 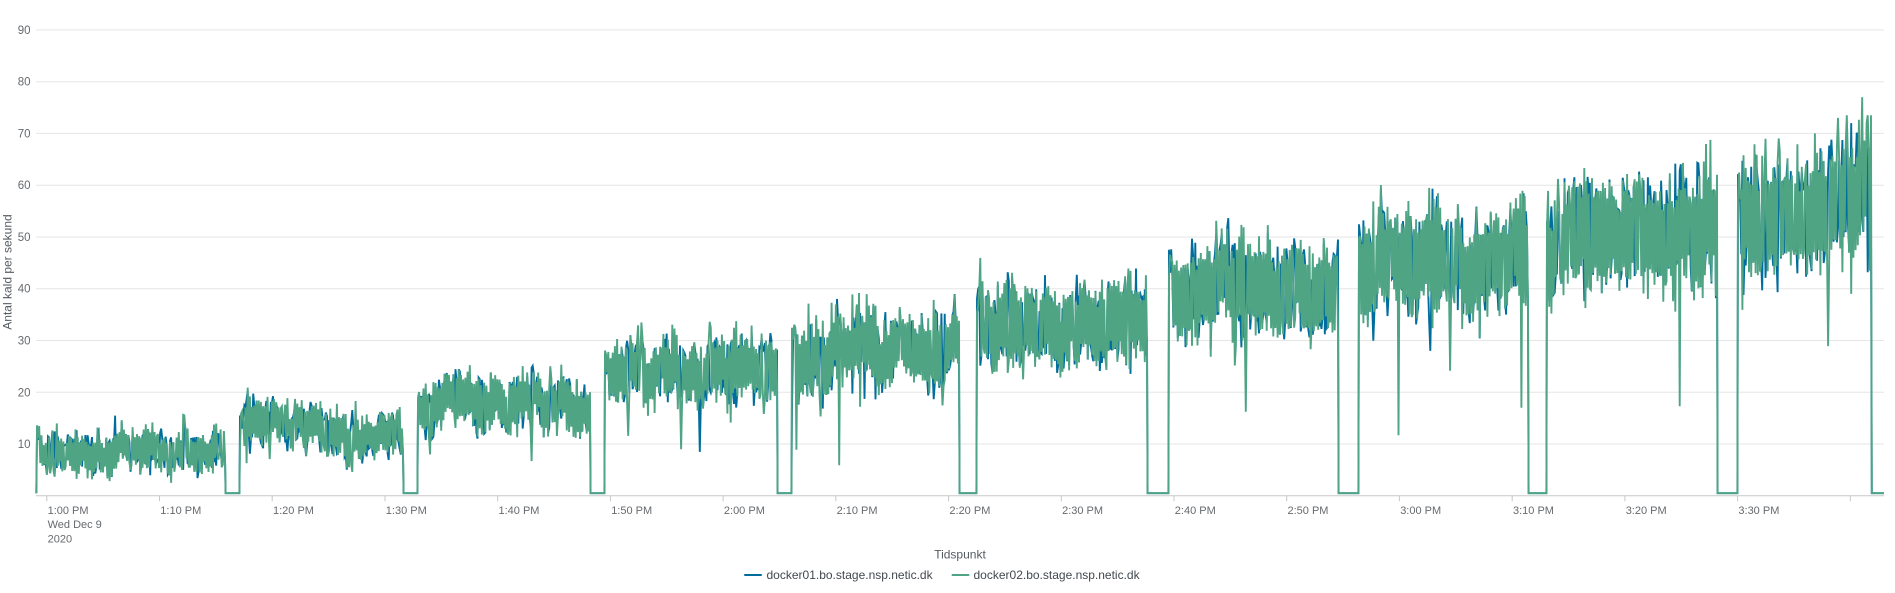 What do you see at coordinates (1195, 511) in the screenshot?
I see `svg-text: 2:40 PM` at bounding box center [1195, 511].